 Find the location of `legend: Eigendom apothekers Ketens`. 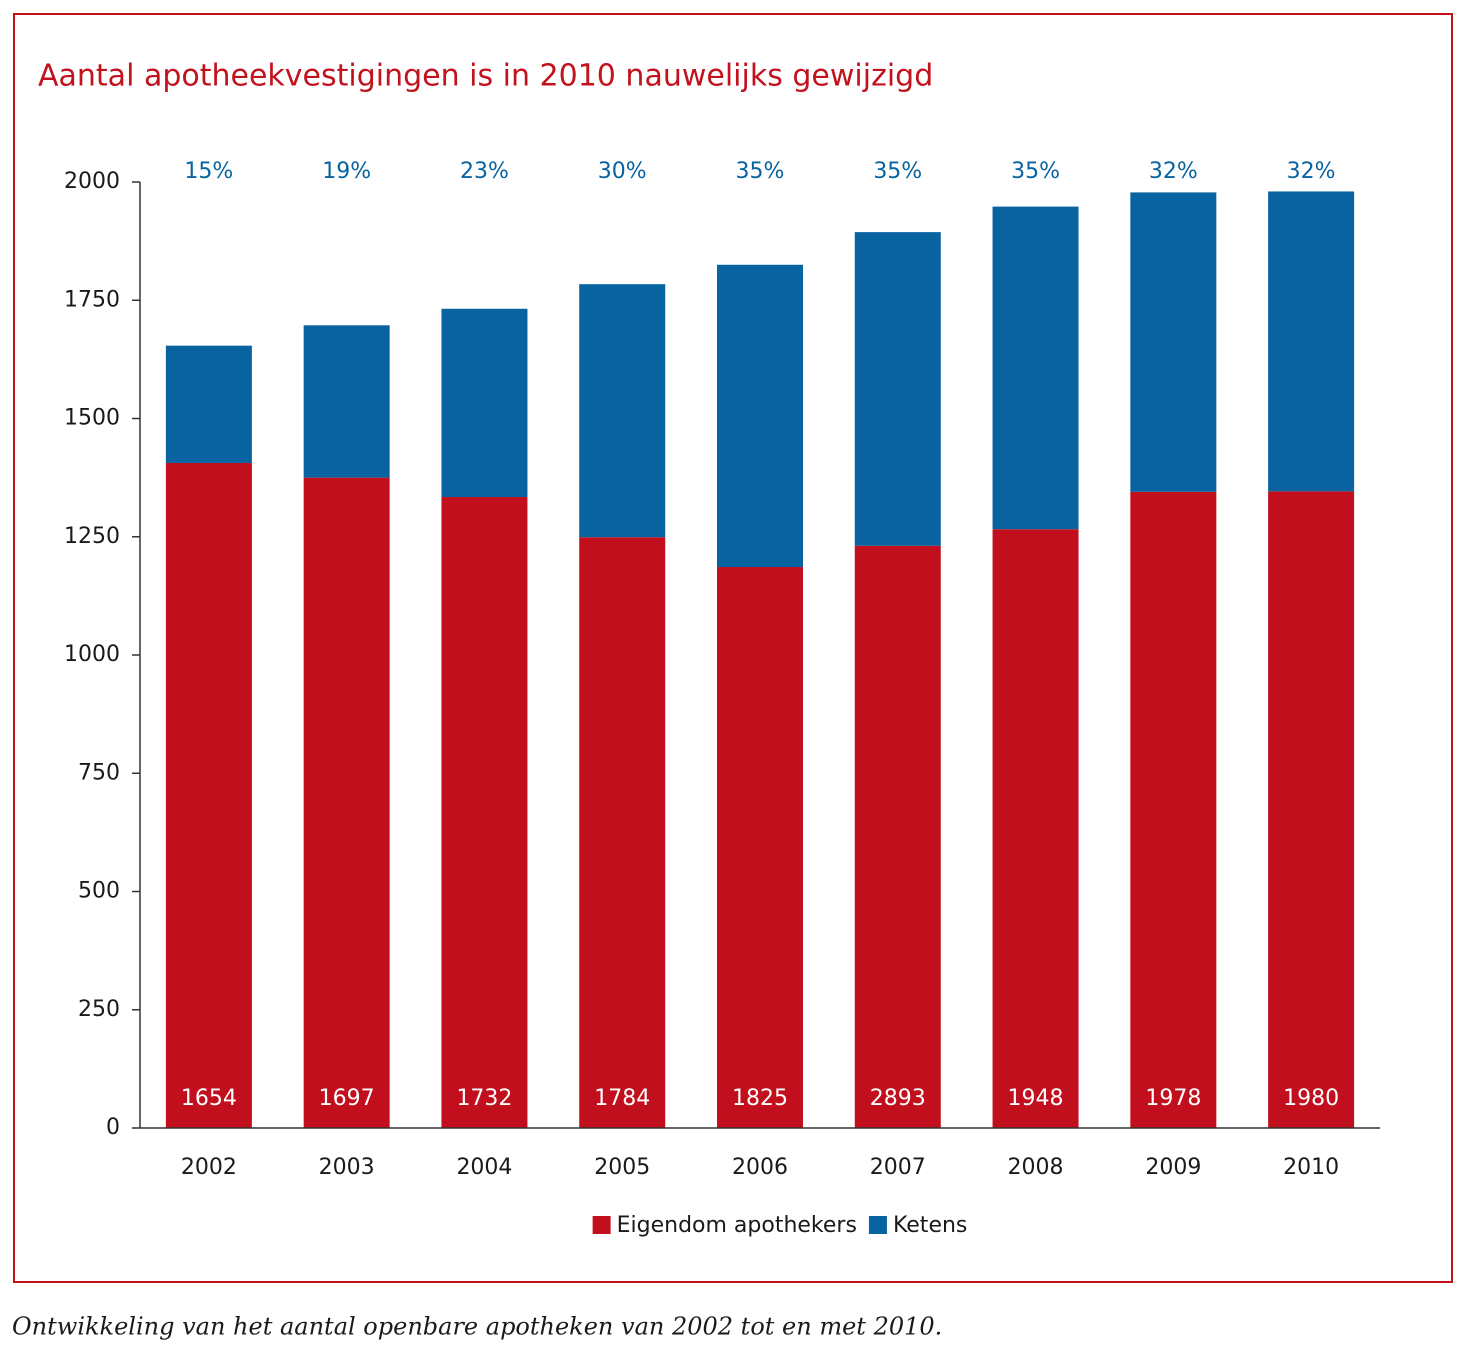

legend: Eigendom apothekers Ketens is located at coordinates (779, 1225).